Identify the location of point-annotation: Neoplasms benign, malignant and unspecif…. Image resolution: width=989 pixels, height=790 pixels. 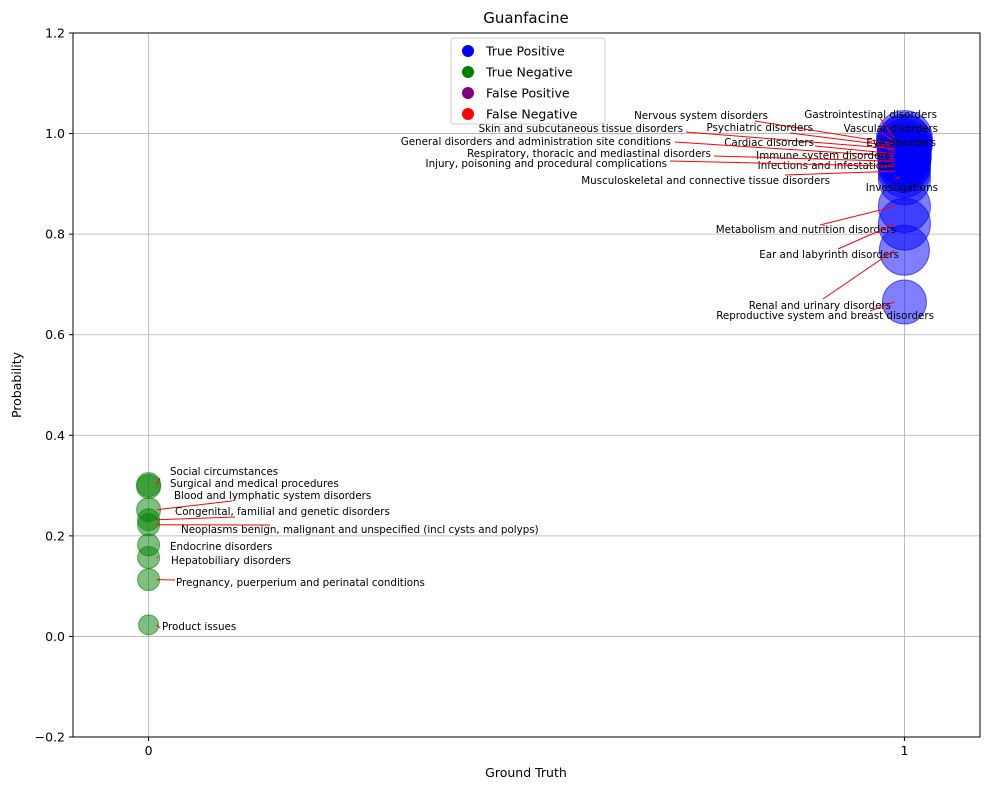
(360, 530).